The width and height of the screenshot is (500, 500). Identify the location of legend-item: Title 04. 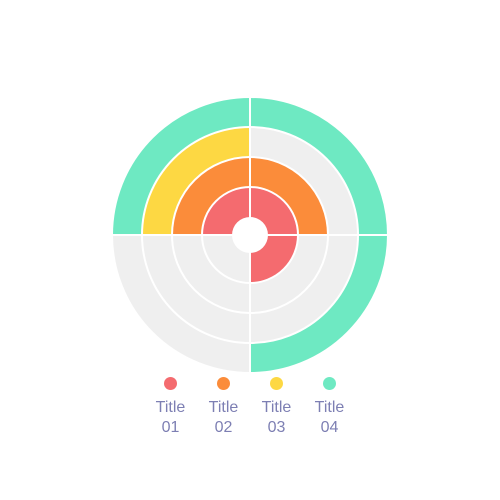
(330, 407).